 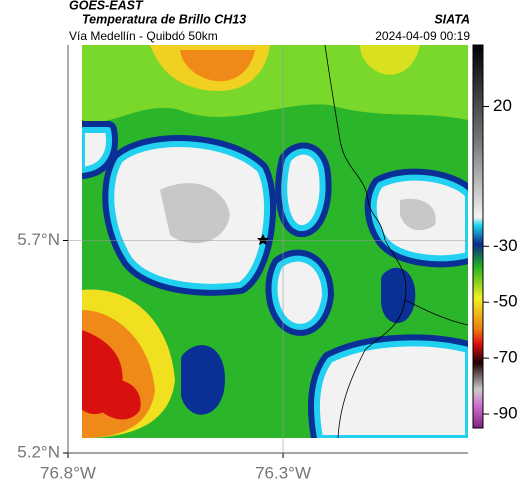 I want to click on x-tick-label: 76.8°W, so click(x=68, y=472).